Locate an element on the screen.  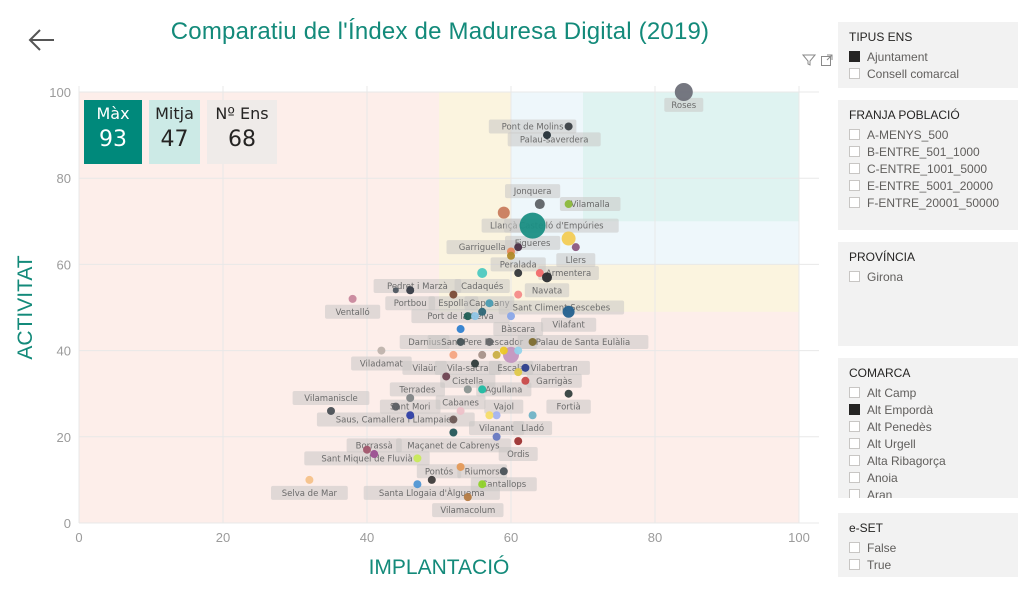
data-point: Santa Llogaia d'Àlguema is located at coordinates (431, 479).